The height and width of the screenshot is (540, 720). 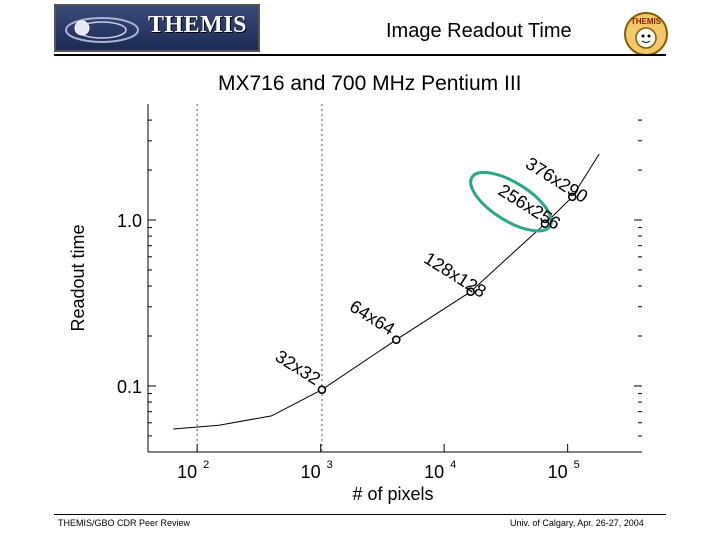 What do you see at coordinates (330, 465) in the screenshot?
I see `x-tick-exponent: 3` at bounding box center [330, 465].